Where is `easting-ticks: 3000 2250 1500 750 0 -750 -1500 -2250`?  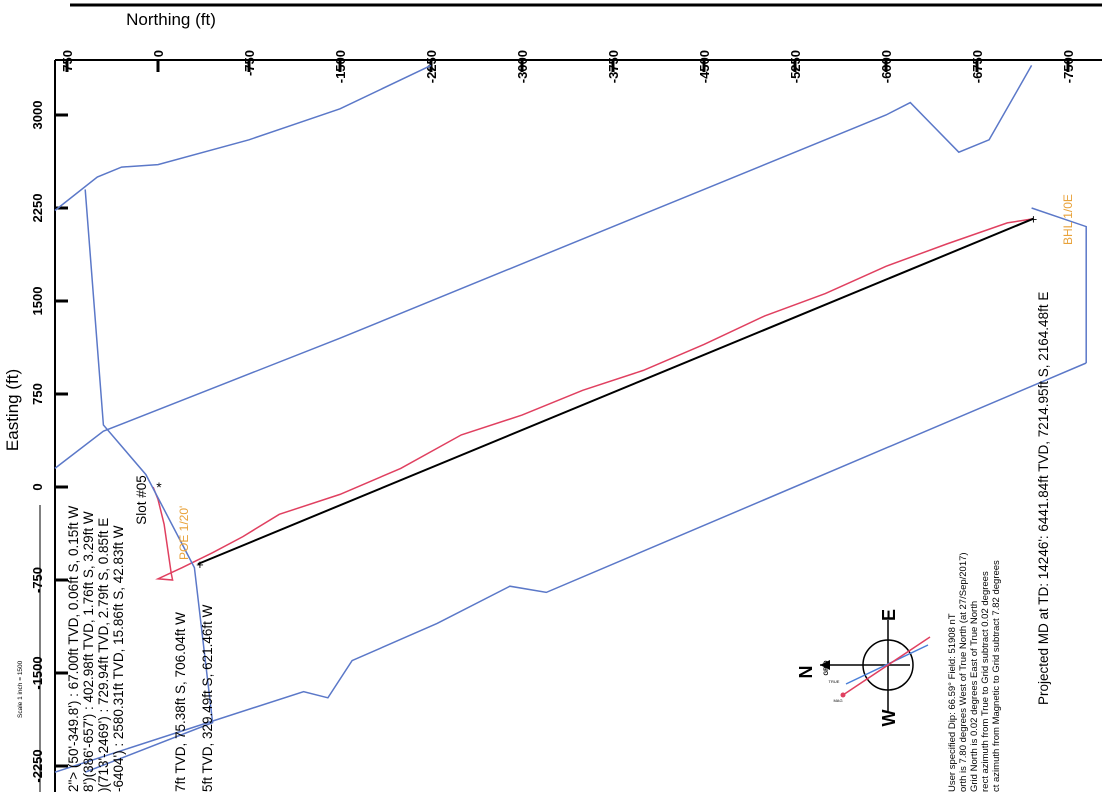 easting-ticks: 3000 2250 1500 750 0 -750 -1500 -2250 is located at coordinates (49, 442).